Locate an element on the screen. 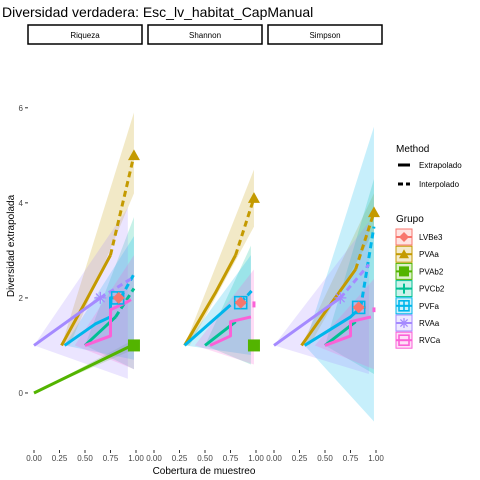 The width and height of the screenshot is (480, 480). legend-group-label: PVCb2 is located at coordinates (432, 289).